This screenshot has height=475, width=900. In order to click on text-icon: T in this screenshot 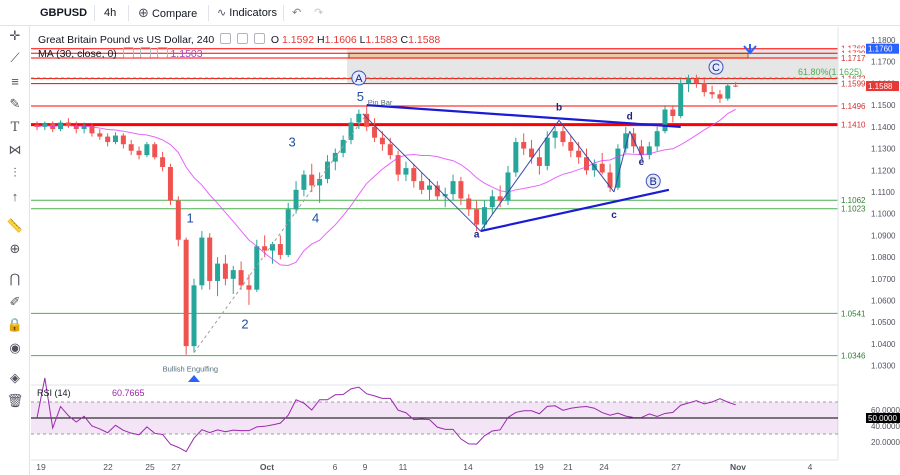, I will do `click(15, 127)`.